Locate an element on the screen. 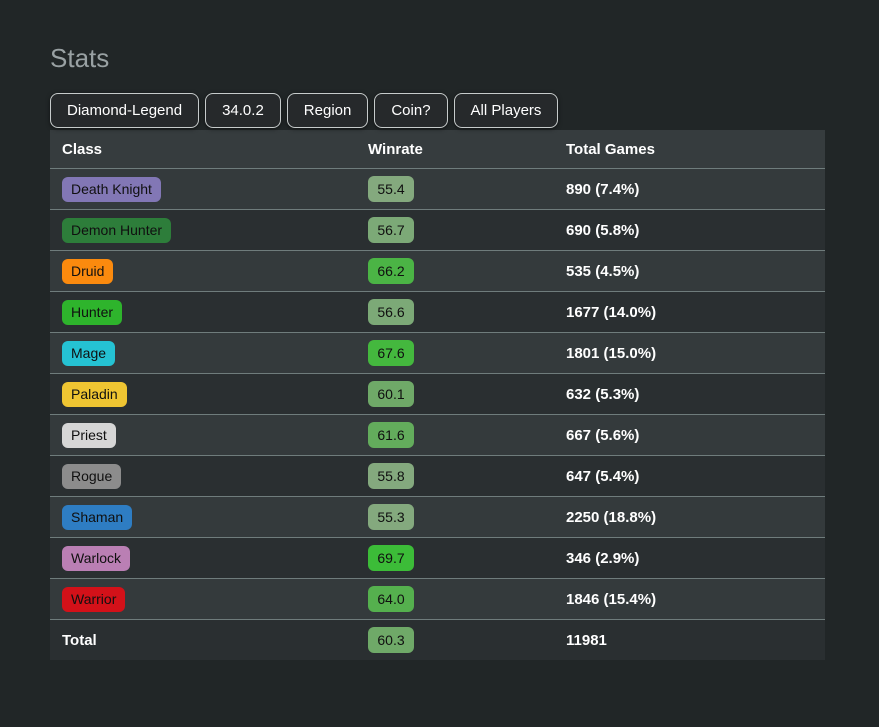 Image resolution: width=879 pixels, height=727 pixels. class-badge: Hunter is located at coordinates (92, 312).